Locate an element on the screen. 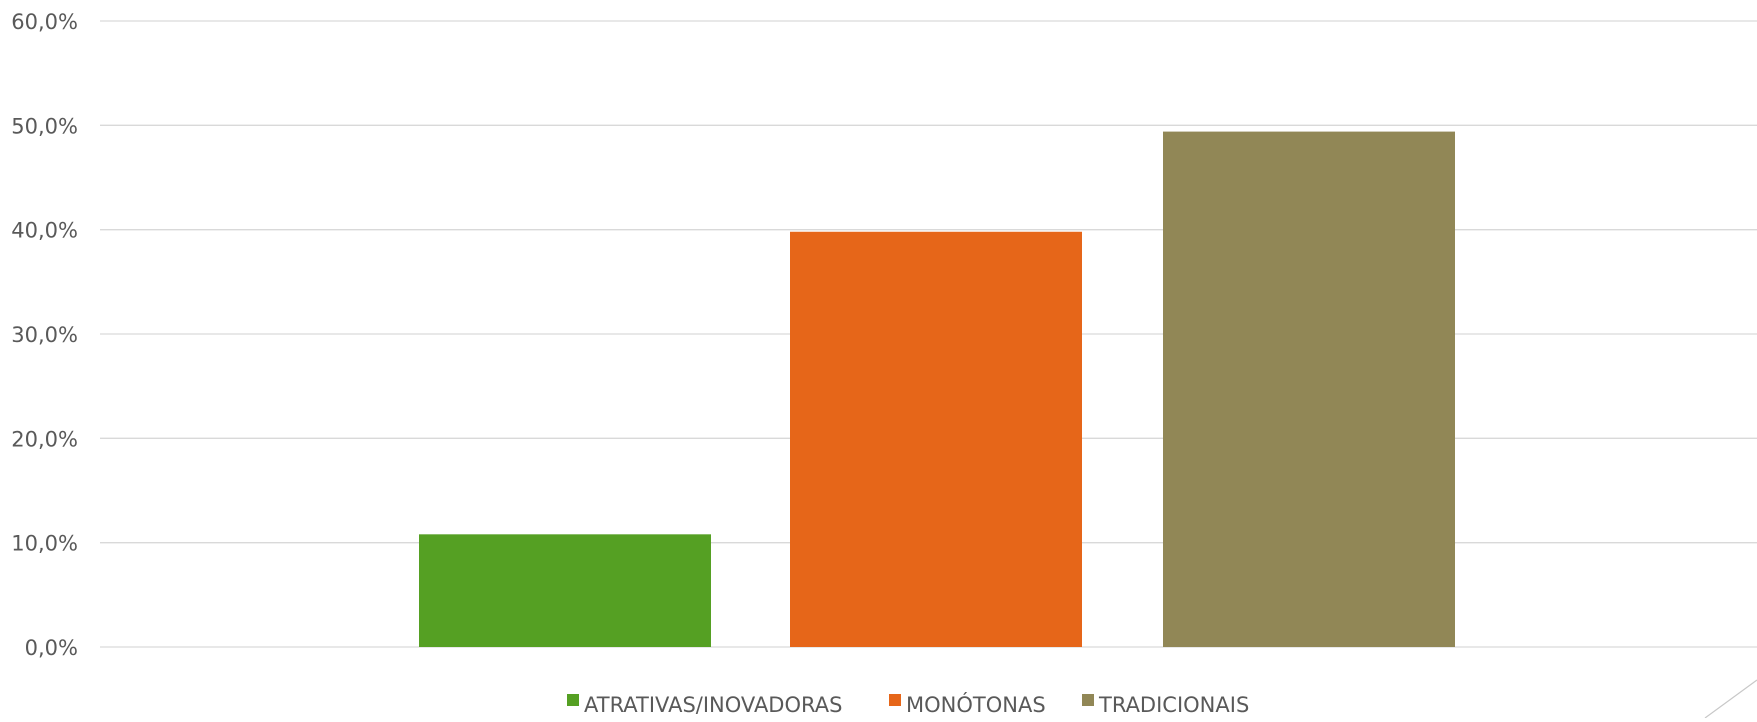  y-tick-label: 60,0% is located at coordinates (44, 22).